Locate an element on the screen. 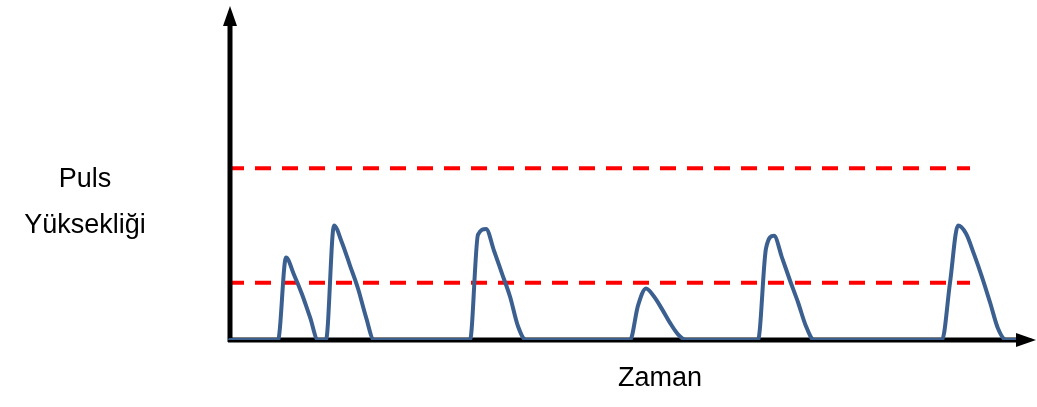  x-axis-title: Zaman is located at coordinates (659, 377).